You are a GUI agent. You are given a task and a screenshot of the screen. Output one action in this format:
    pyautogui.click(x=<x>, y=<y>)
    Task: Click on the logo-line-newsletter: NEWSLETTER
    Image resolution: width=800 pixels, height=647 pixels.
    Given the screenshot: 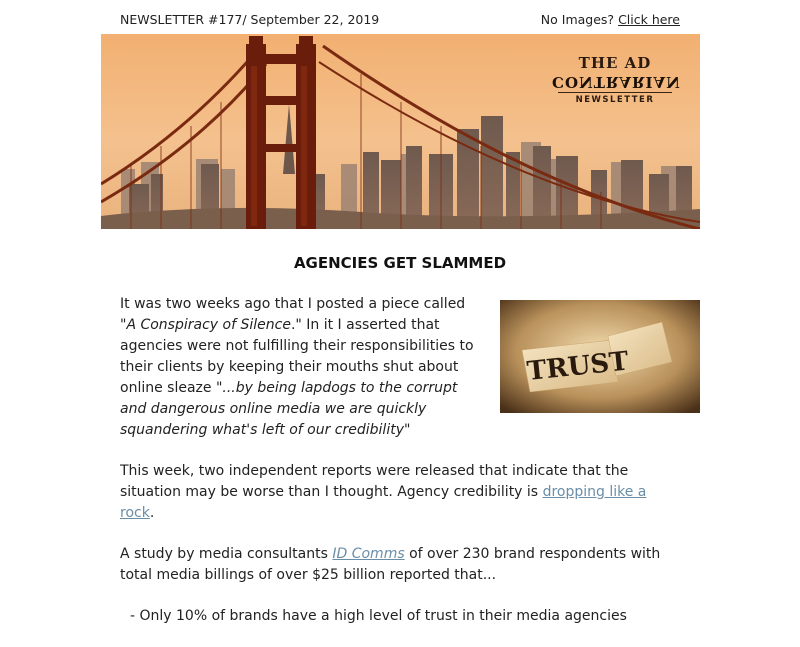 What is the action you would take?
    pyautogui.click(x=615, y=100)
    